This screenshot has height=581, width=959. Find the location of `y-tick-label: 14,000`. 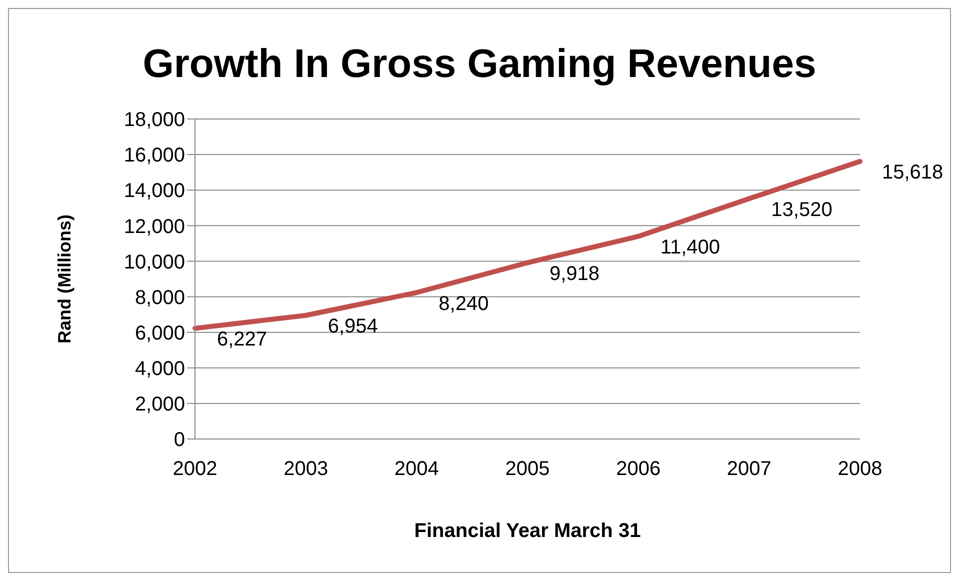

y-tick-label: 14,000 is located at coordinates (154, 191).